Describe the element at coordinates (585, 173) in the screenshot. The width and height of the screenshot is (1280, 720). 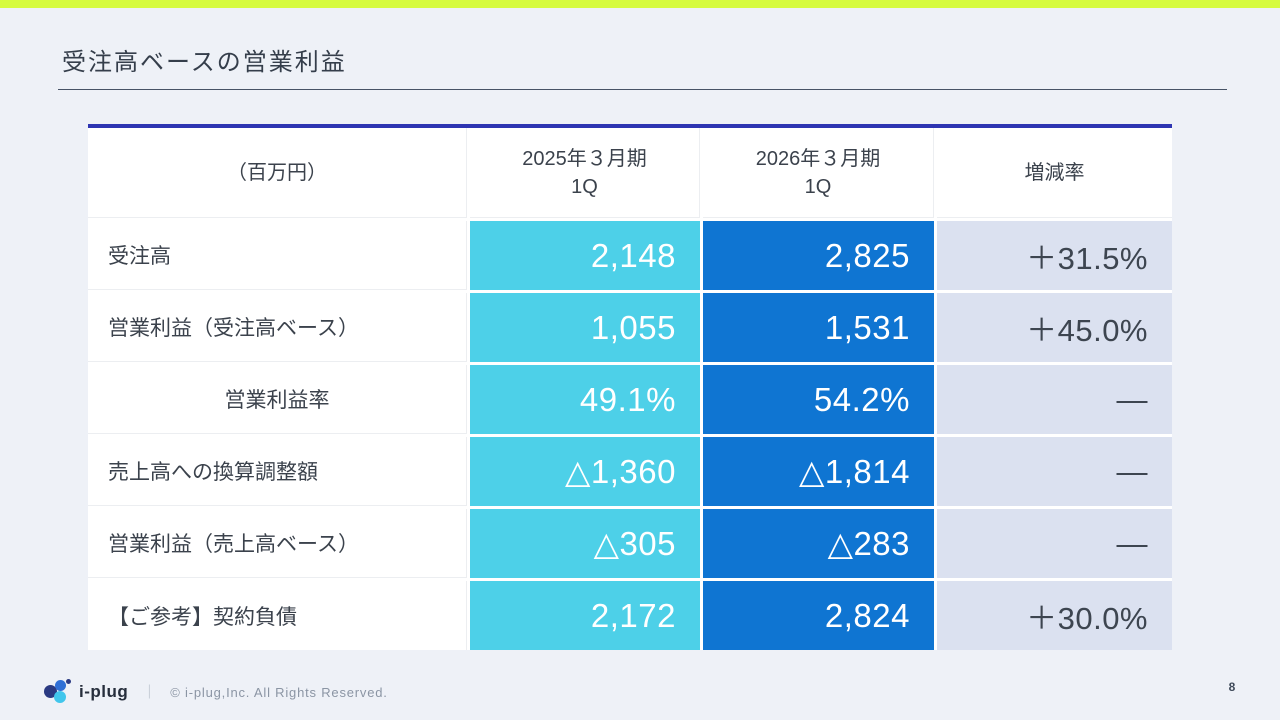
I see `header-fy2025: 2025年３月期 1Q` at that location.